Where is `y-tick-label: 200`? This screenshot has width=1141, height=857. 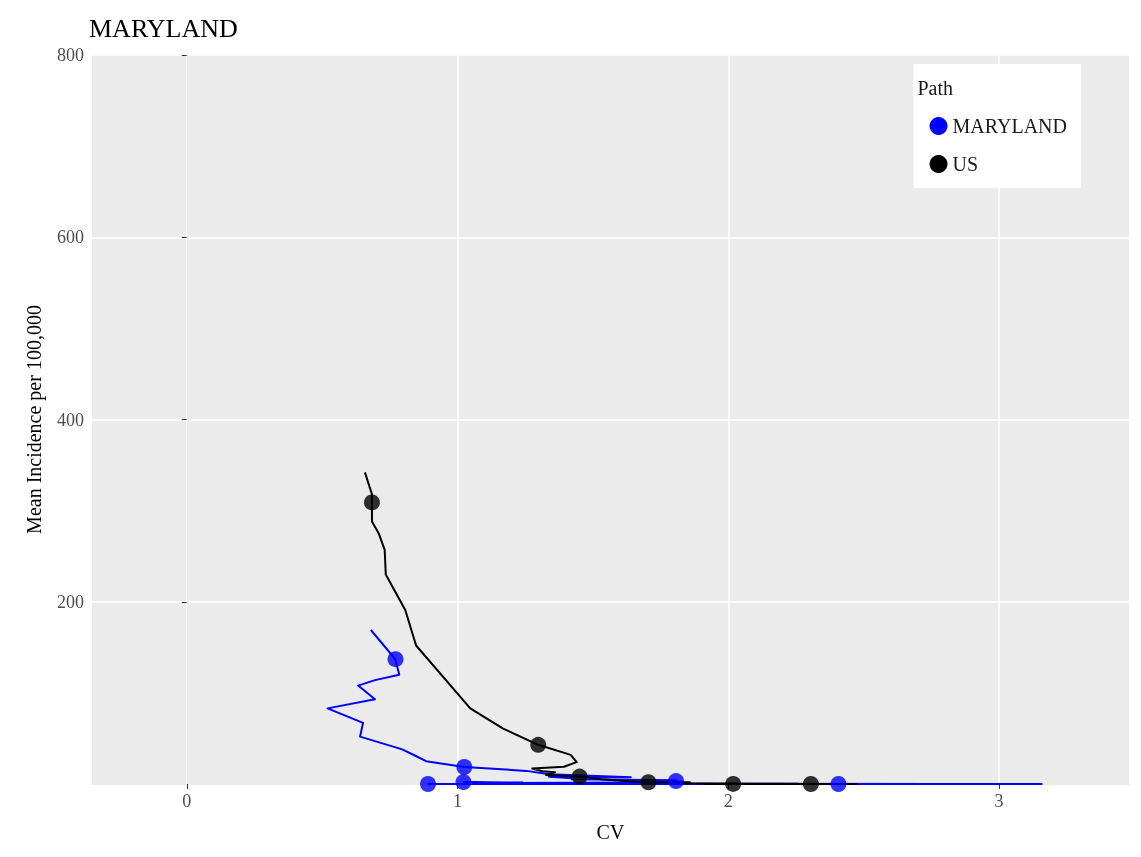
y-tick-label: 200 is located at coordinates (70, 601).